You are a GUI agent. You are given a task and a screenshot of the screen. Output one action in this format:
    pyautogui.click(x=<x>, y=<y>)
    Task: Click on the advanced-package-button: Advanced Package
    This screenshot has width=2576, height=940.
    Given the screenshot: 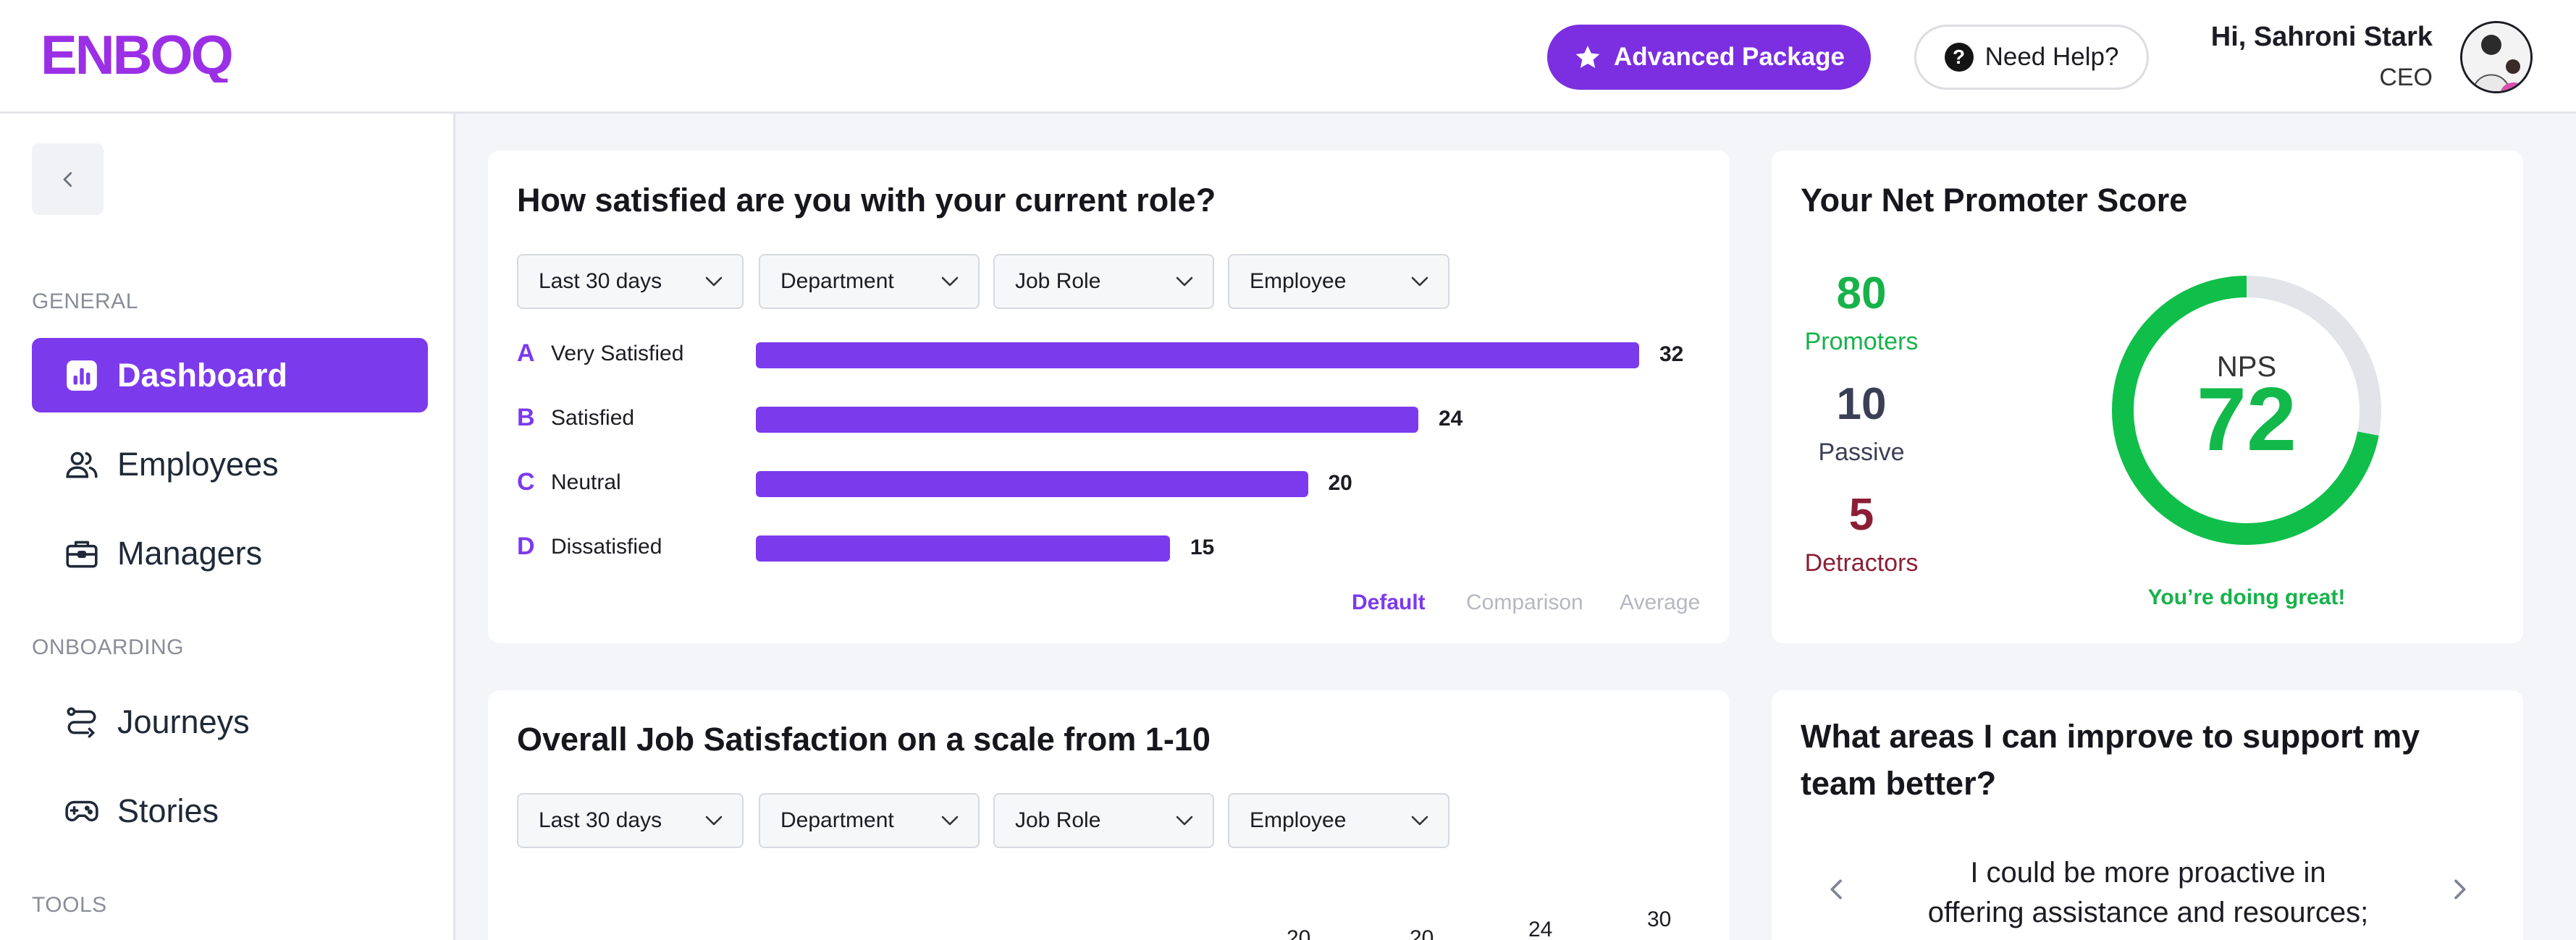 What is the action you would take?
    pyautogui.click(x=1709, y=57)
    